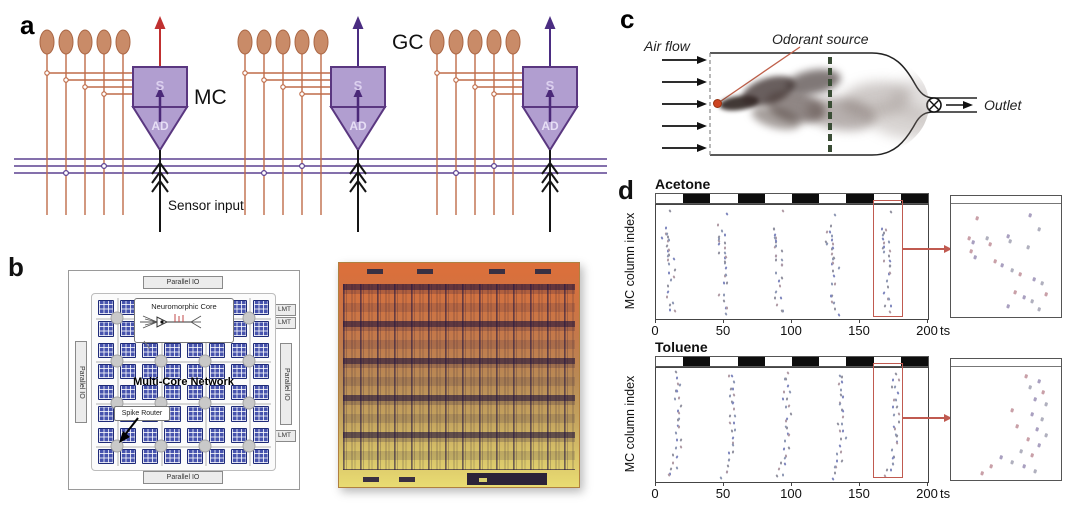  What do you see at coordinates (859, 493) in the screenshot?
I see `x-tick-label: 150` at bounding box center [859, 493].